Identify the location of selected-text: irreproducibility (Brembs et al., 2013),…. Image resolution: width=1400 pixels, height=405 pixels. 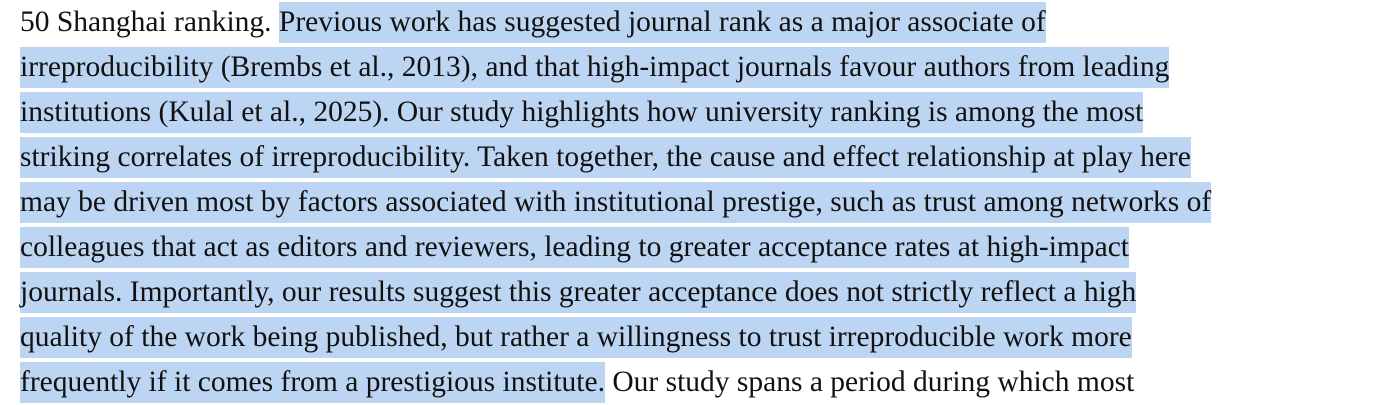
(595, 67).